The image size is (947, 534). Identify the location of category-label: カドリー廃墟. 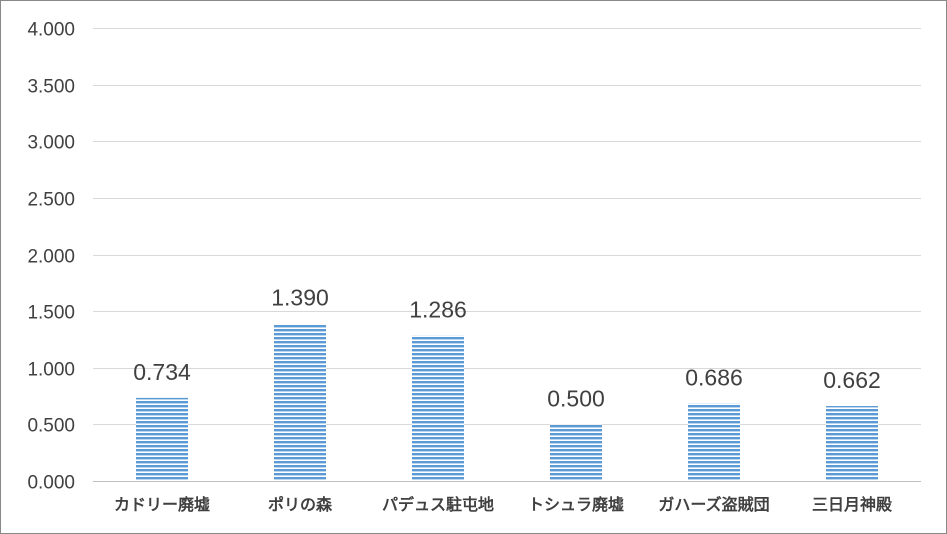
(162, 504).